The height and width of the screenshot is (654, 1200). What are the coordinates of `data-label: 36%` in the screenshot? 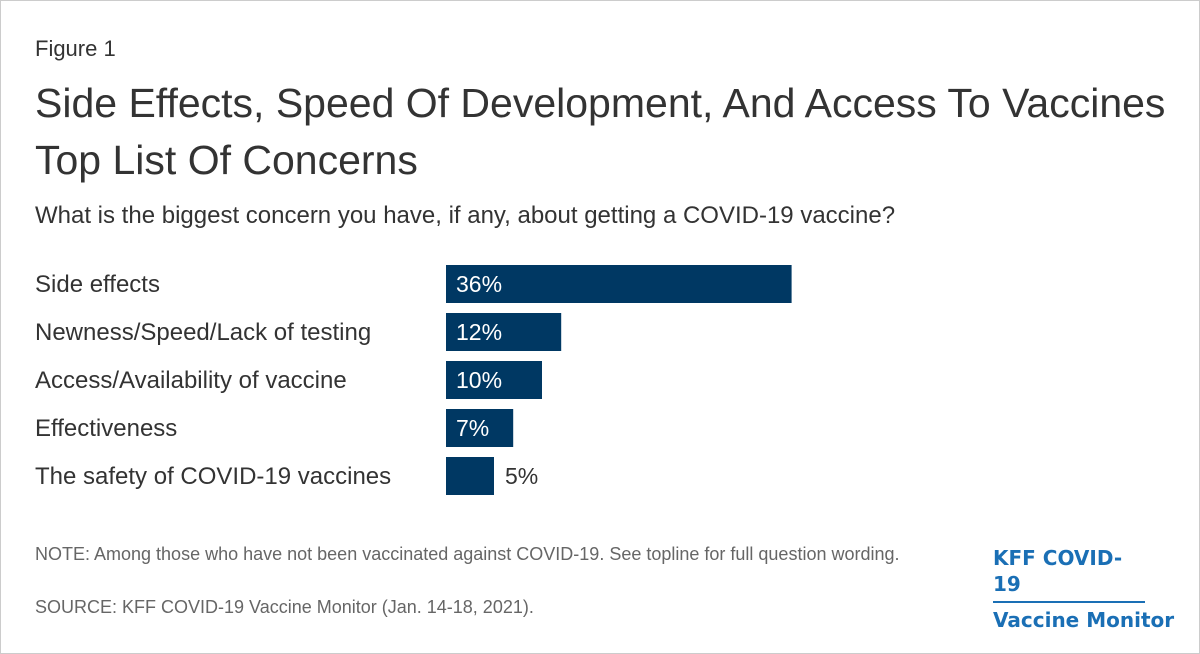 It's located at (479, 284).